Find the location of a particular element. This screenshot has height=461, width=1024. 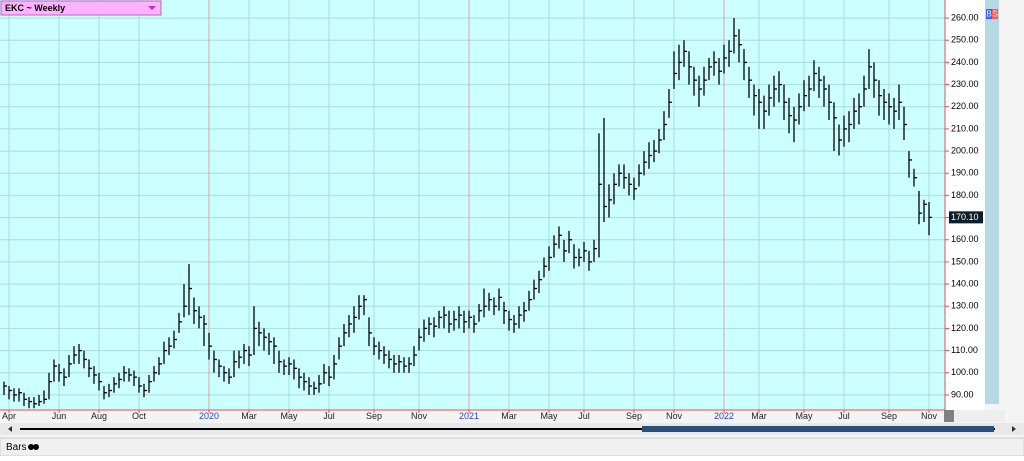

symbol-label: EKC ~ Weekly is located at coordinates (35, 8).